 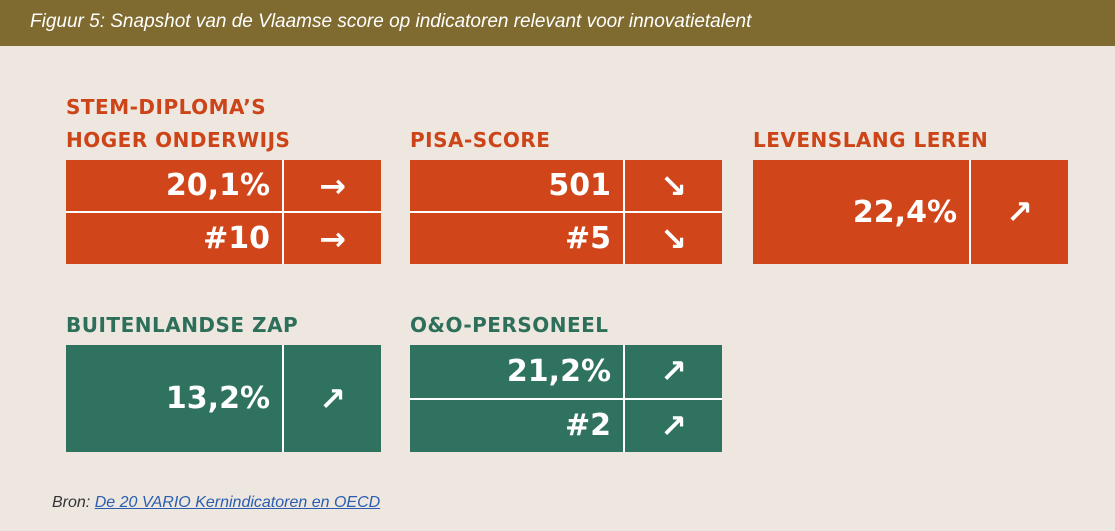 I want to click on panel-title: PISA-SCORE, so click(x=480, y=140).